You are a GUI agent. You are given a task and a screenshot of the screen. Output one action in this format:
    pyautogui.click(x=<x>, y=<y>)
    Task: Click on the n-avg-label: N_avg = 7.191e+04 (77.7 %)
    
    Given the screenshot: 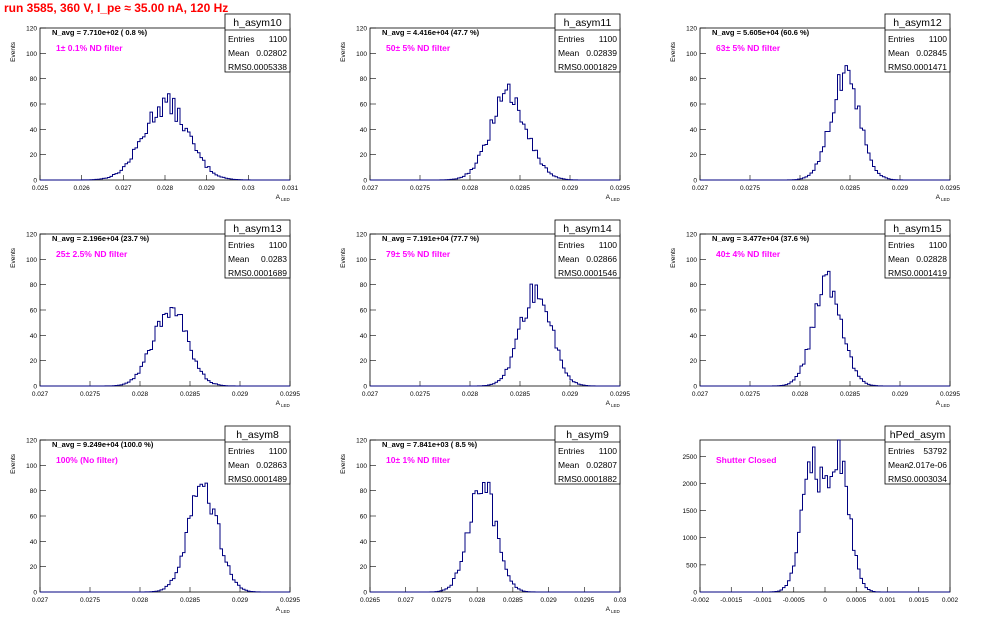 What is the action you would take?
    pyautogui.click(x=431, y=238)
    